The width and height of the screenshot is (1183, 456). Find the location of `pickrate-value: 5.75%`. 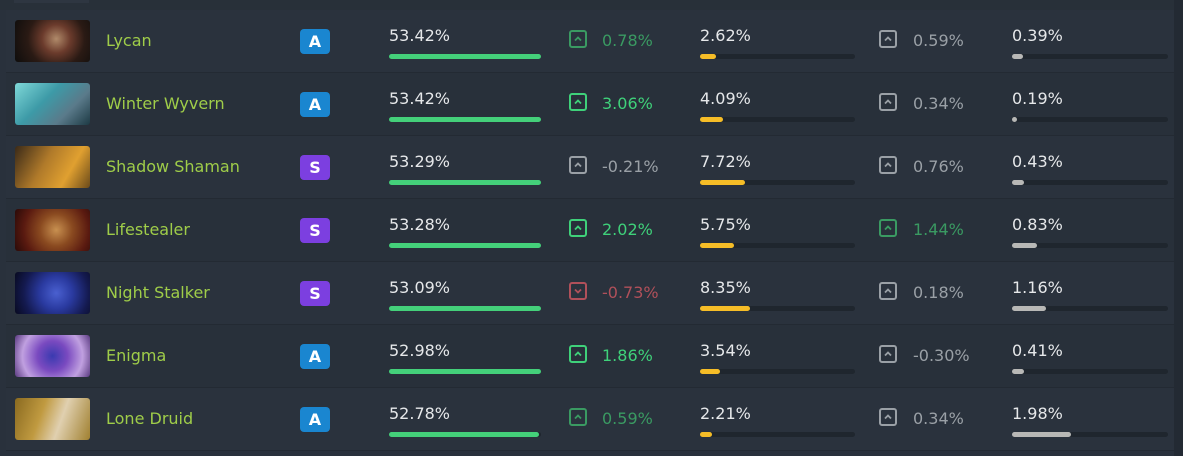

pickrate-value: 5.75% is located at coordinates (725, 224).